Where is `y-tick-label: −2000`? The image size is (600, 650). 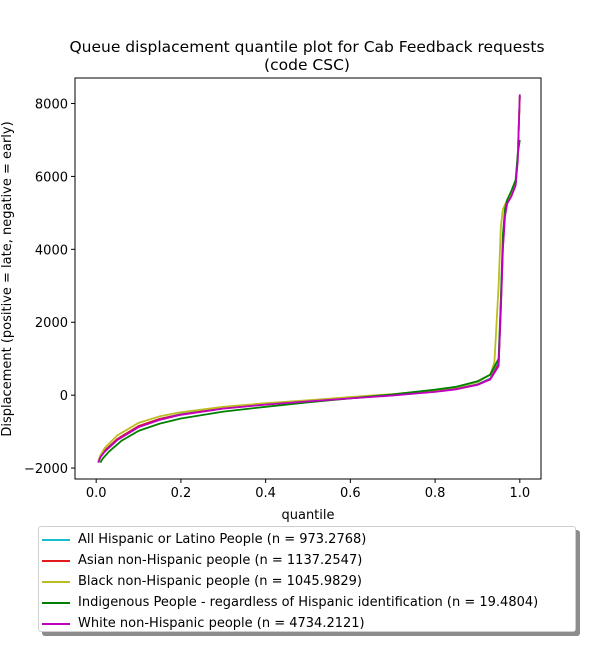 y-tick-label: −2000 is located at coordinates (46, 469).